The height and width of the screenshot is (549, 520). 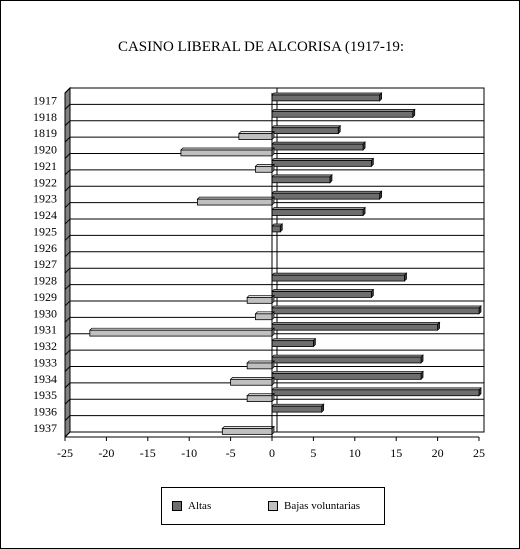 I want to click on category-label: 1928, so click(x=45, y=281).